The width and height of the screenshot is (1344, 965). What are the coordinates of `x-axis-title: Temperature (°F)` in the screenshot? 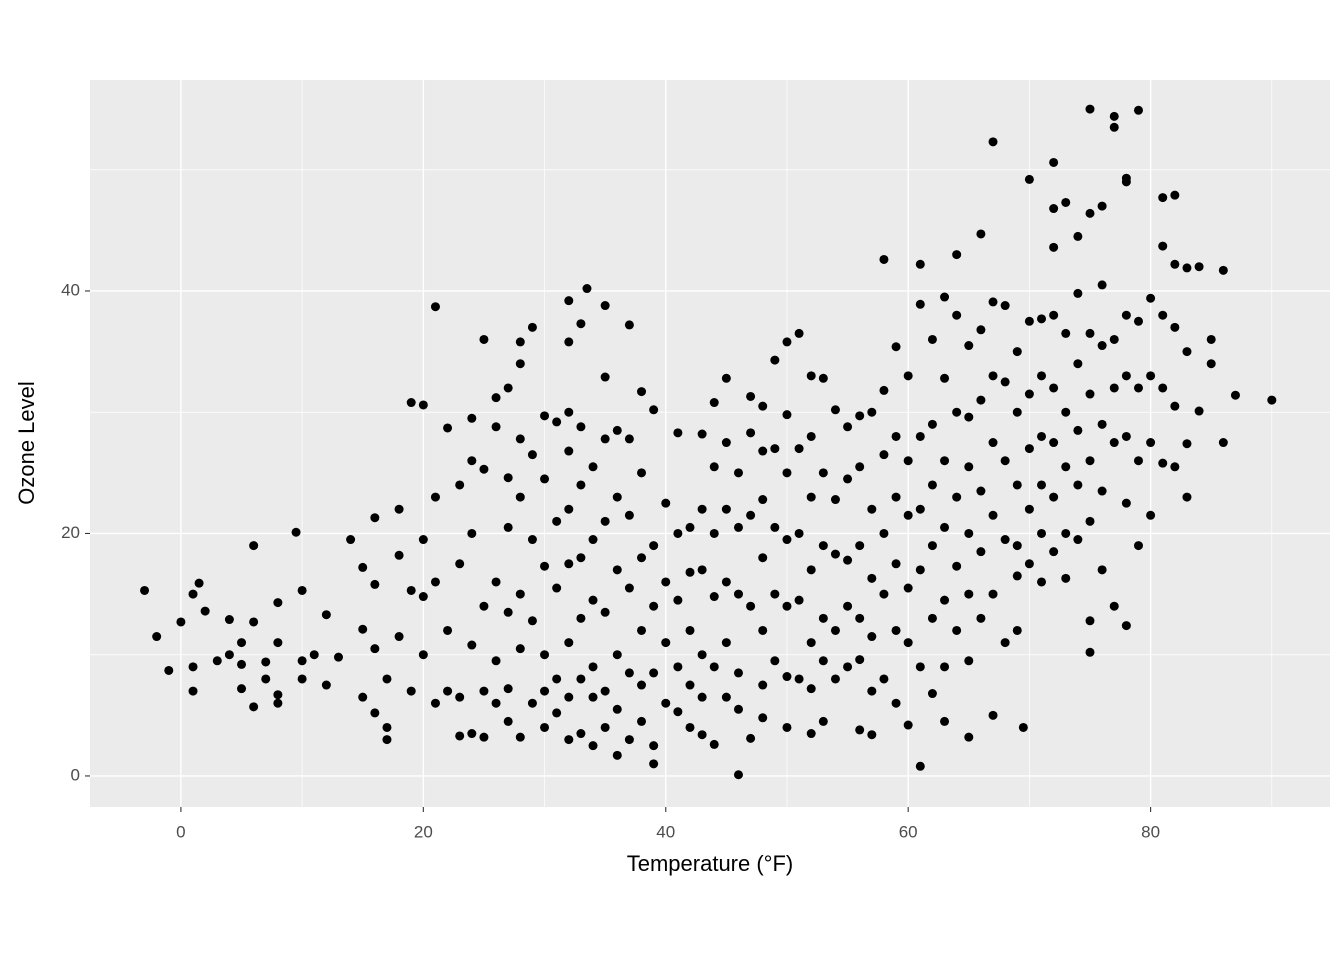 It's located at (710, 863).